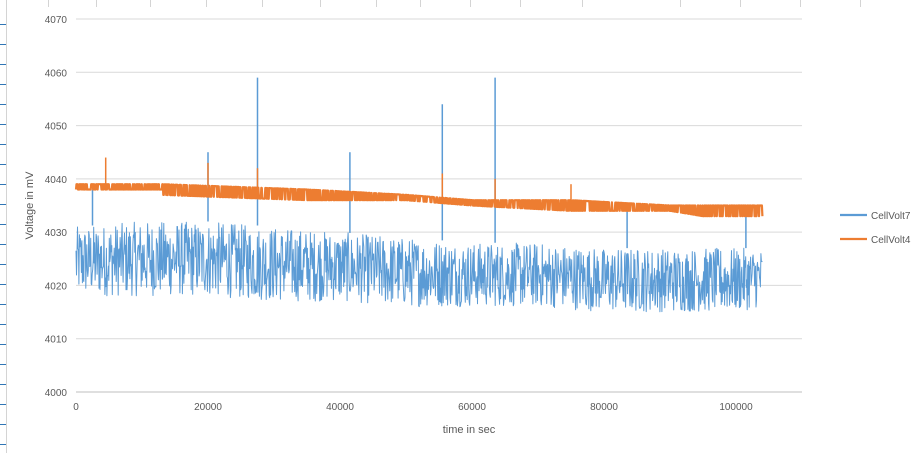 This screenshot has height=458, width=924. I want to click on legend-label: CellVolt4, so click(891, 240).